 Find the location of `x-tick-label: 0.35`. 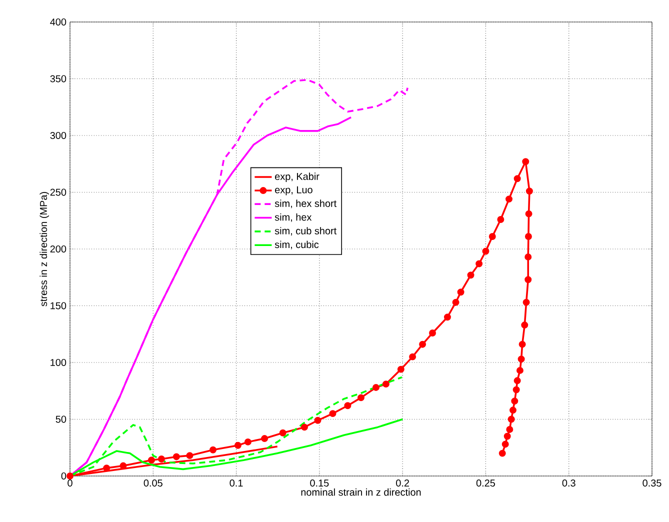

x-tick-label: 0.35 is located at coordinates (652, 483).